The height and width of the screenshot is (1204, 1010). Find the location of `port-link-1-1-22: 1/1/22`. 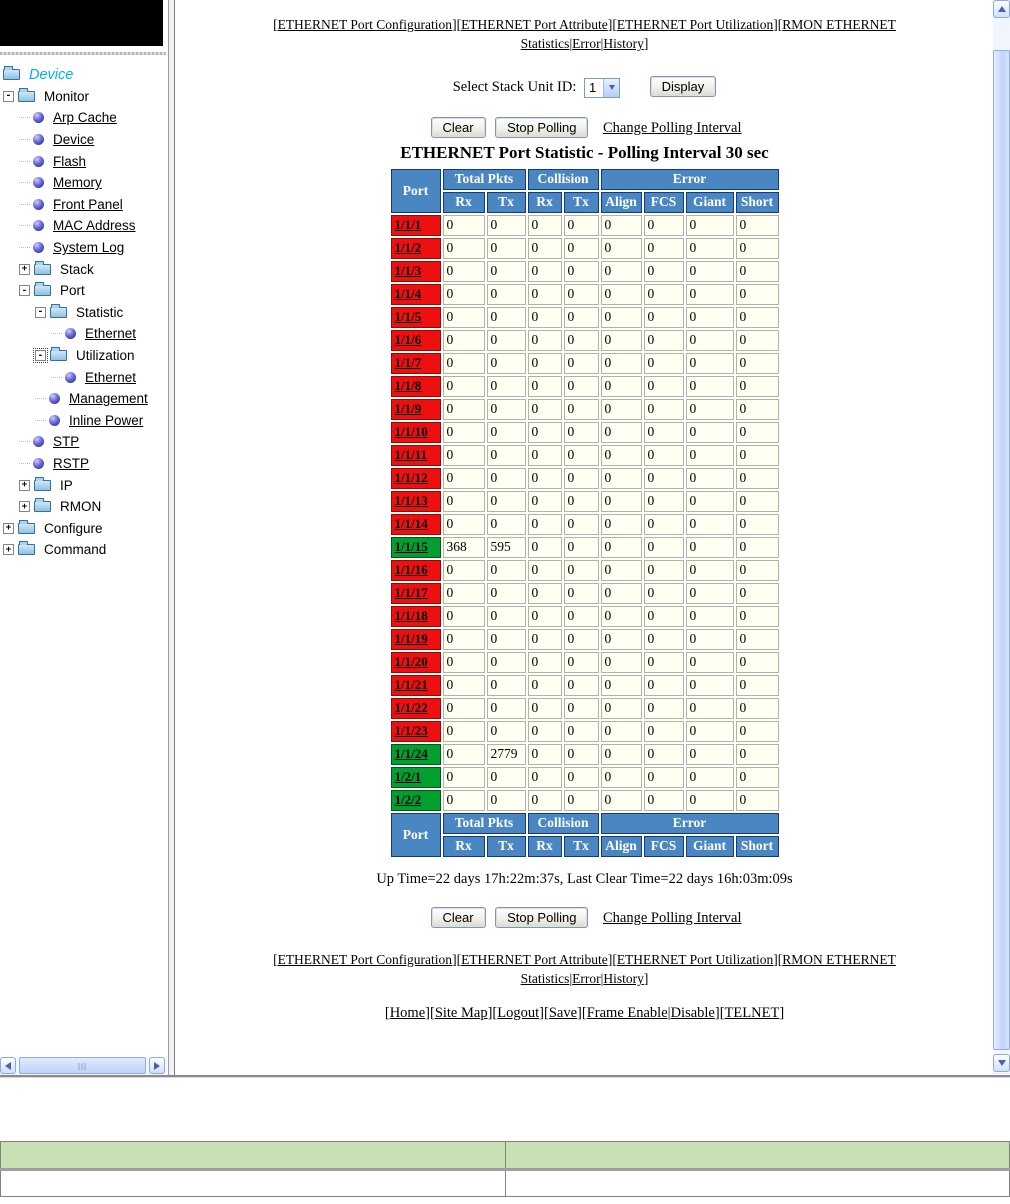

port-link-1-1-22: 1/1/22 is located at coordinates (411, 708).